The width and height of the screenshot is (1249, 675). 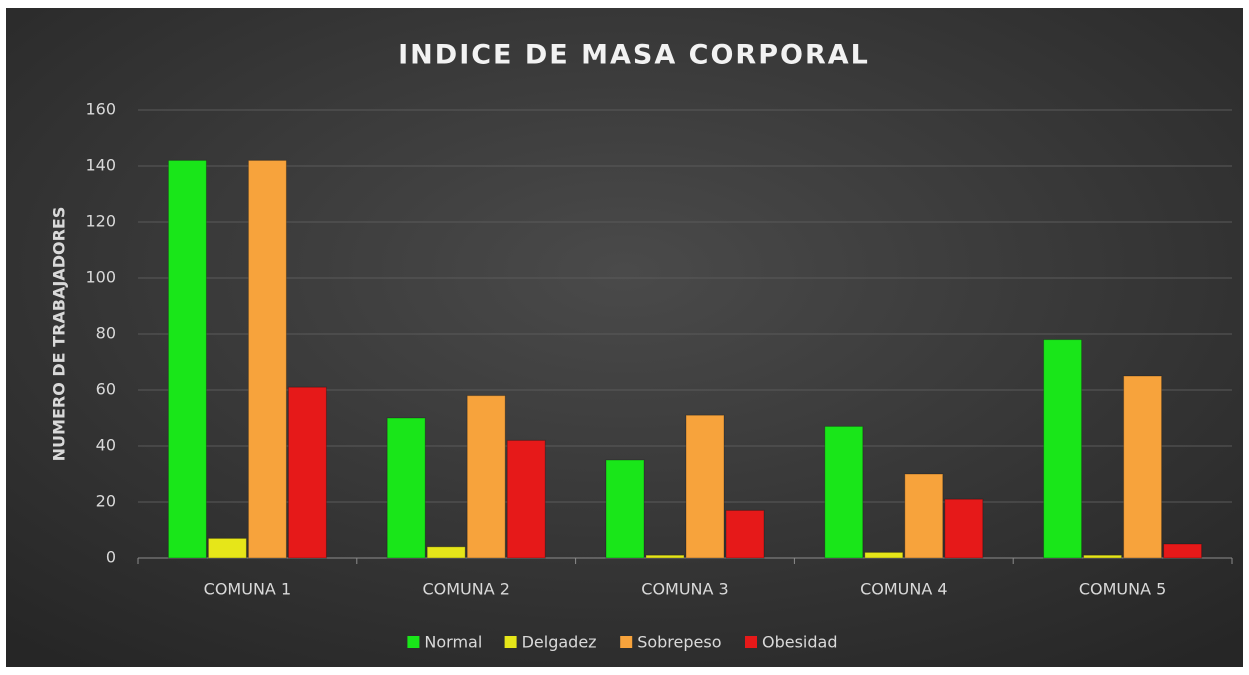 What do you see at coordinates (111, 557) in the screenshot?
I see `y-tick-label: 0` at bounding box center [111, 557].